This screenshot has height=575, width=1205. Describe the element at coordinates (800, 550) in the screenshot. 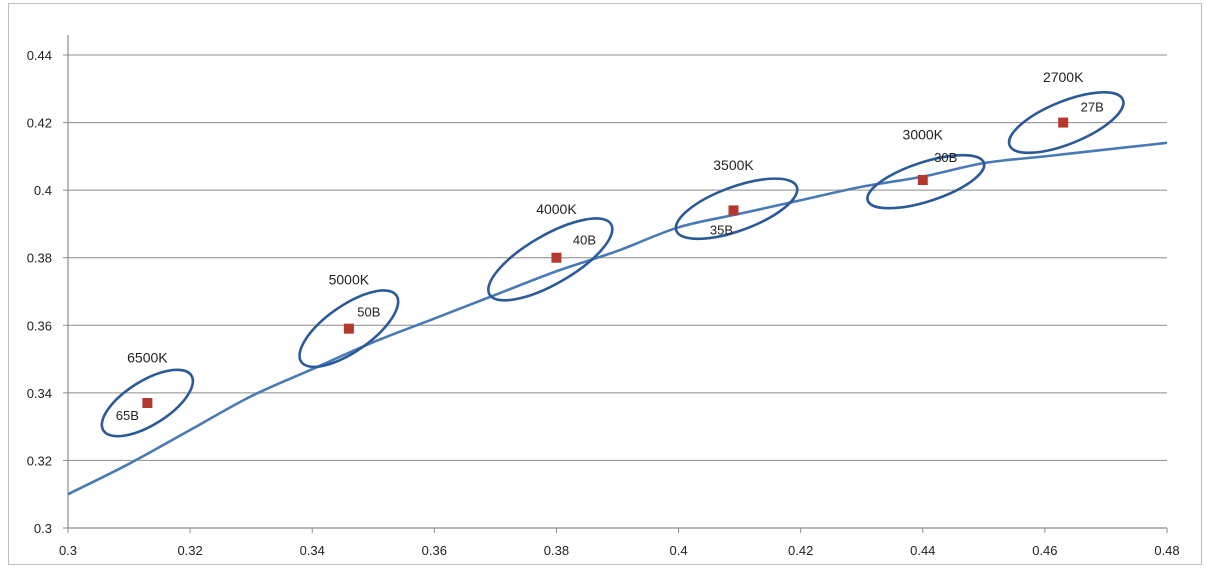

I see `x-tick-label: 0.42` at that location.